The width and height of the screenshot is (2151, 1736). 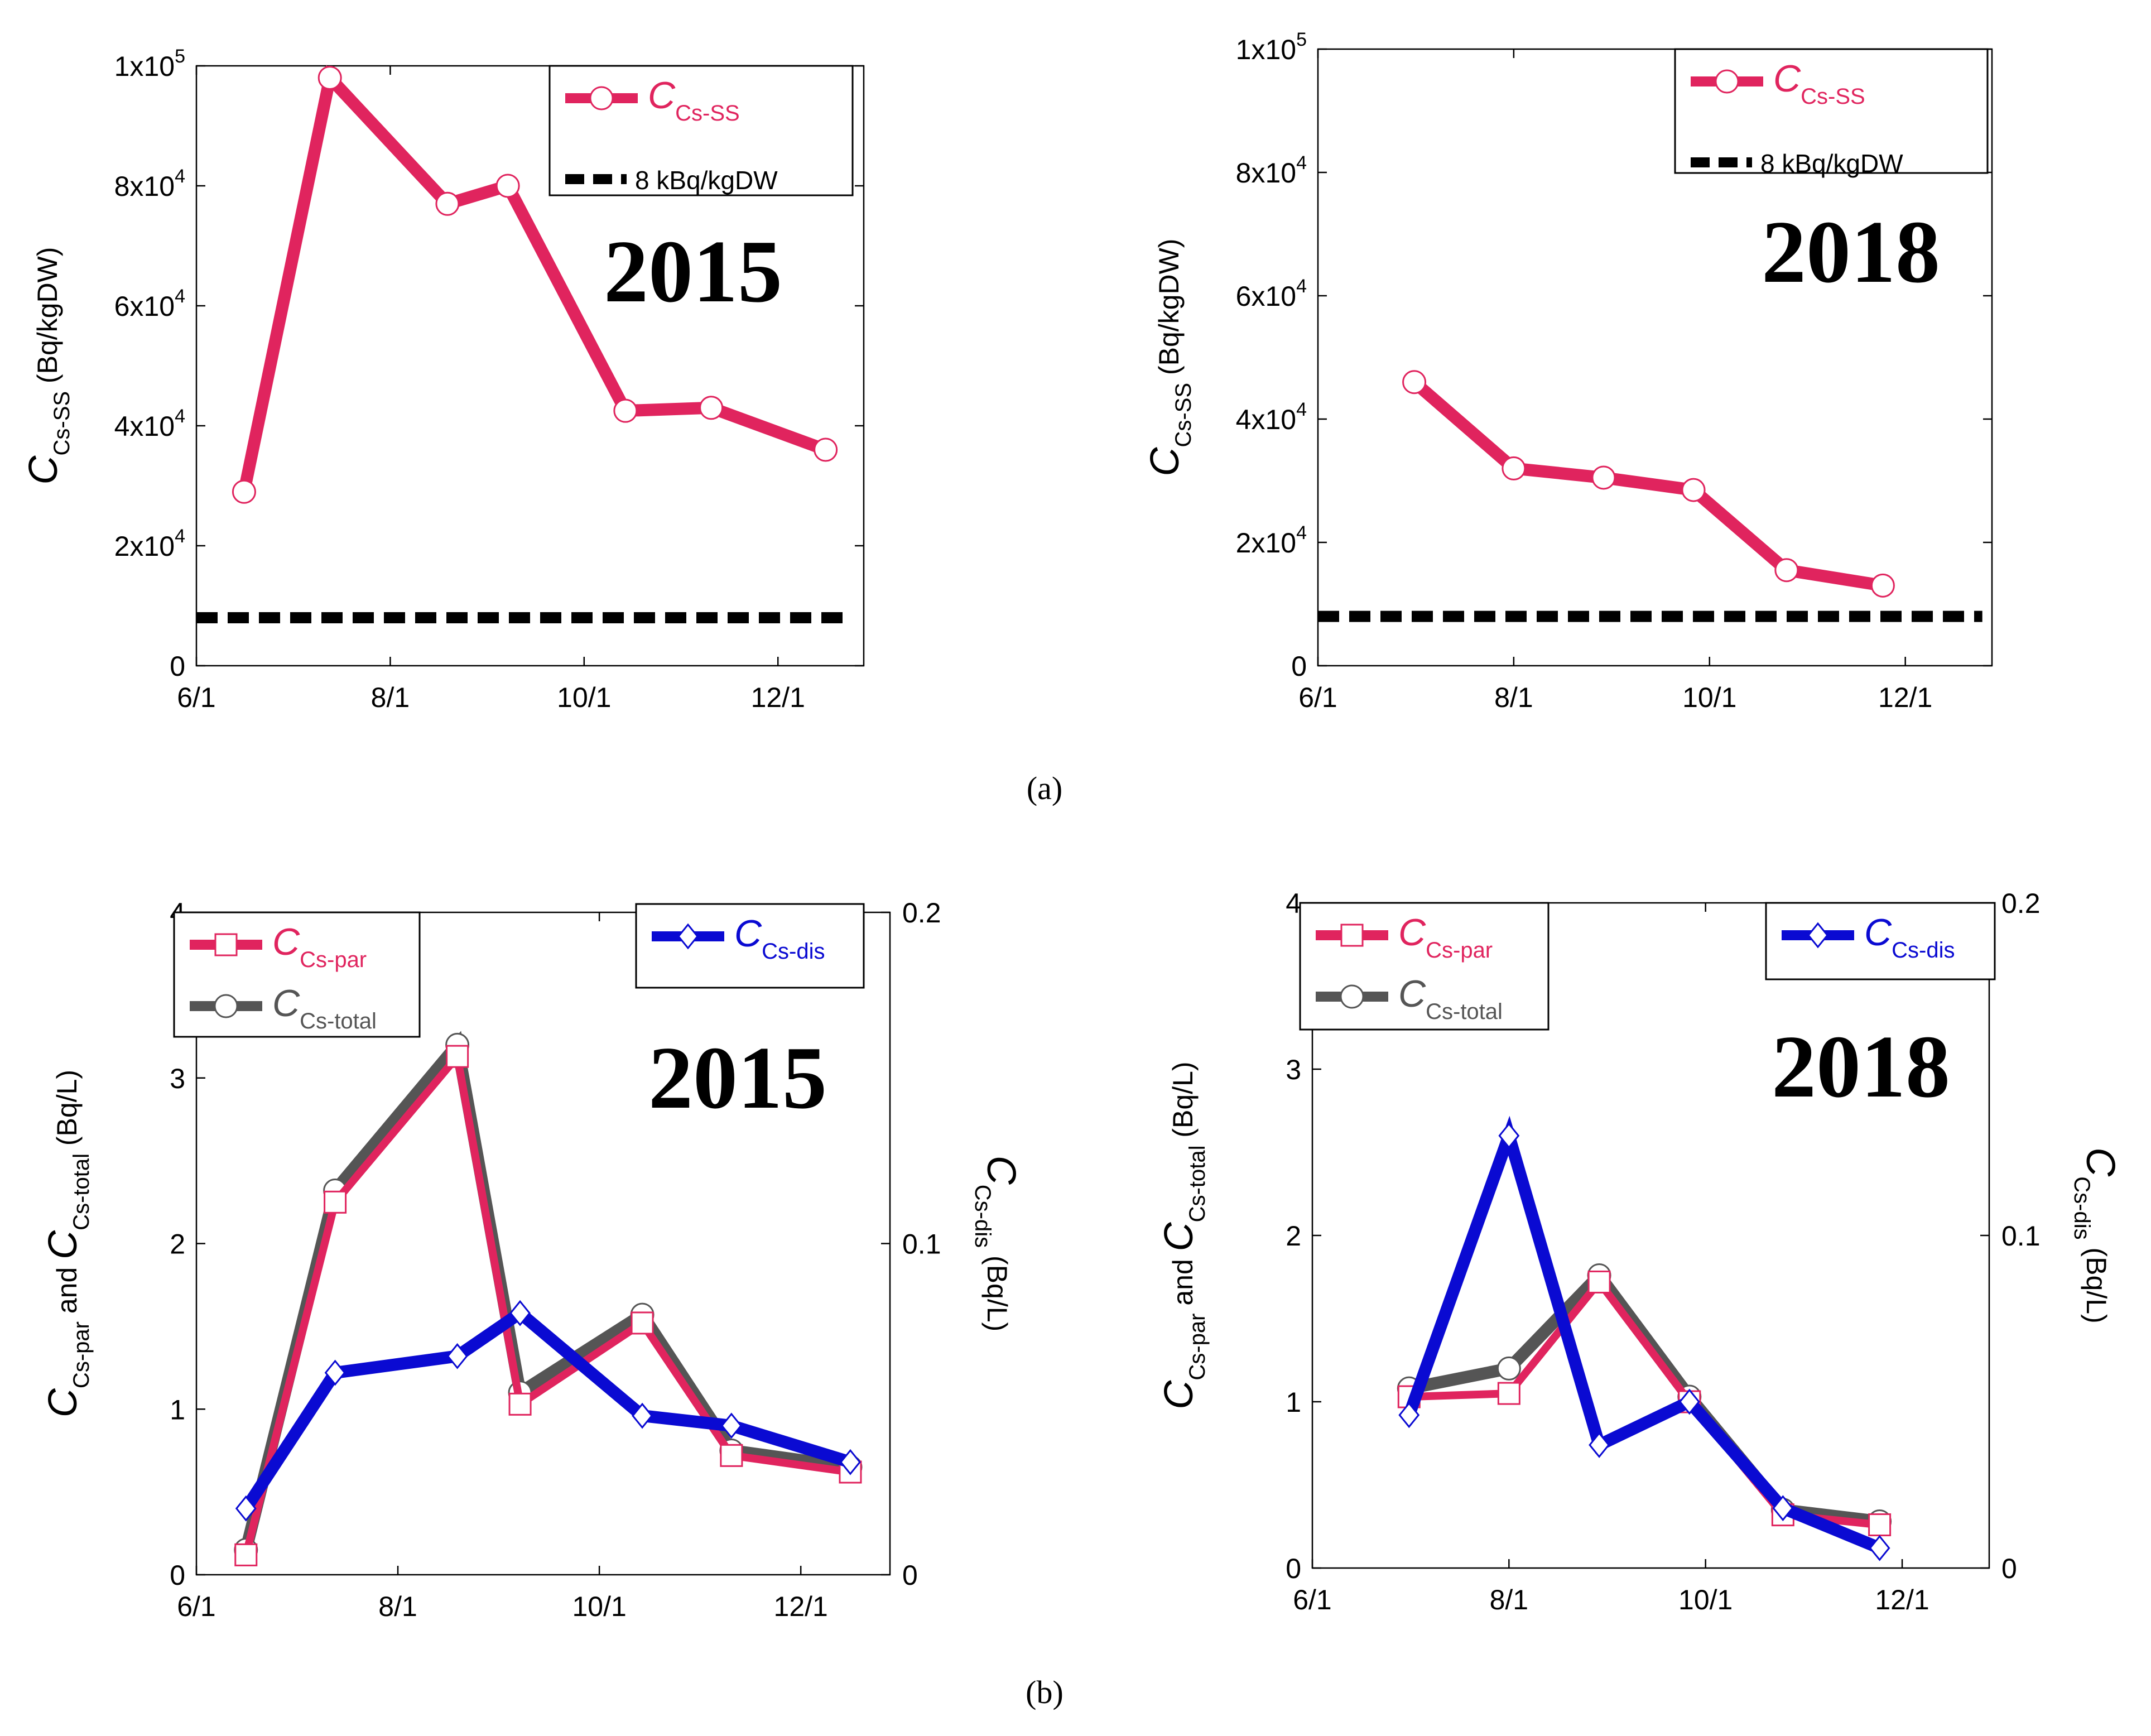 What do you see at coordinates (1293, 1402) in the screenshot?
I see `y-tick-label: 1` at bounding box center [1293, 1402].